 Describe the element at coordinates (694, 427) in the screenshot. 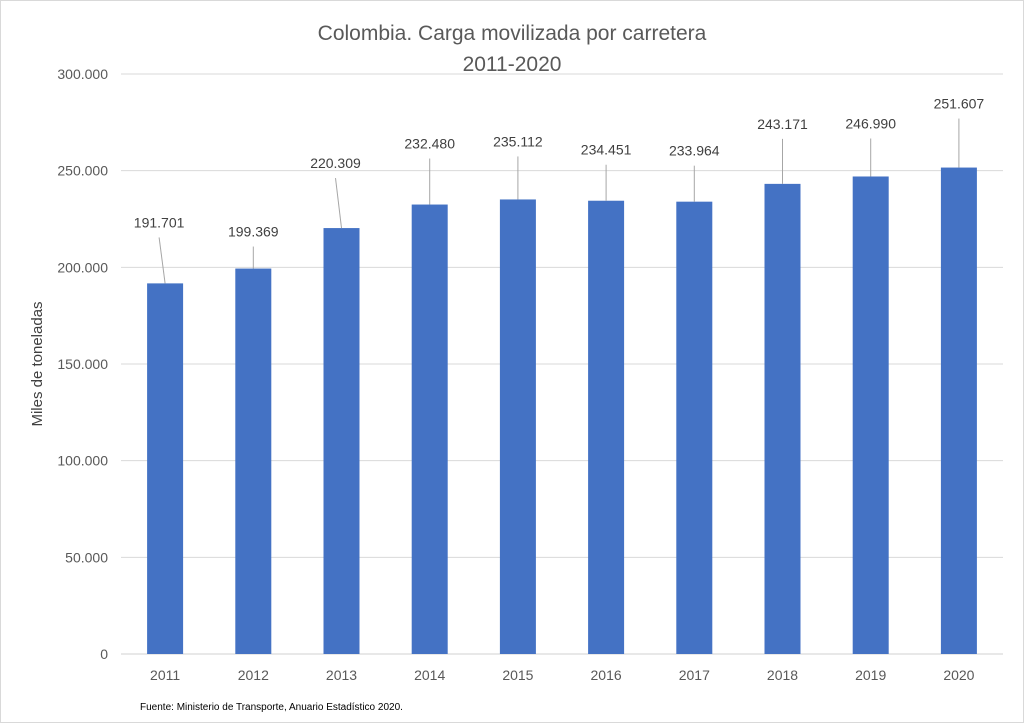

I see `bar-2017` at that location.